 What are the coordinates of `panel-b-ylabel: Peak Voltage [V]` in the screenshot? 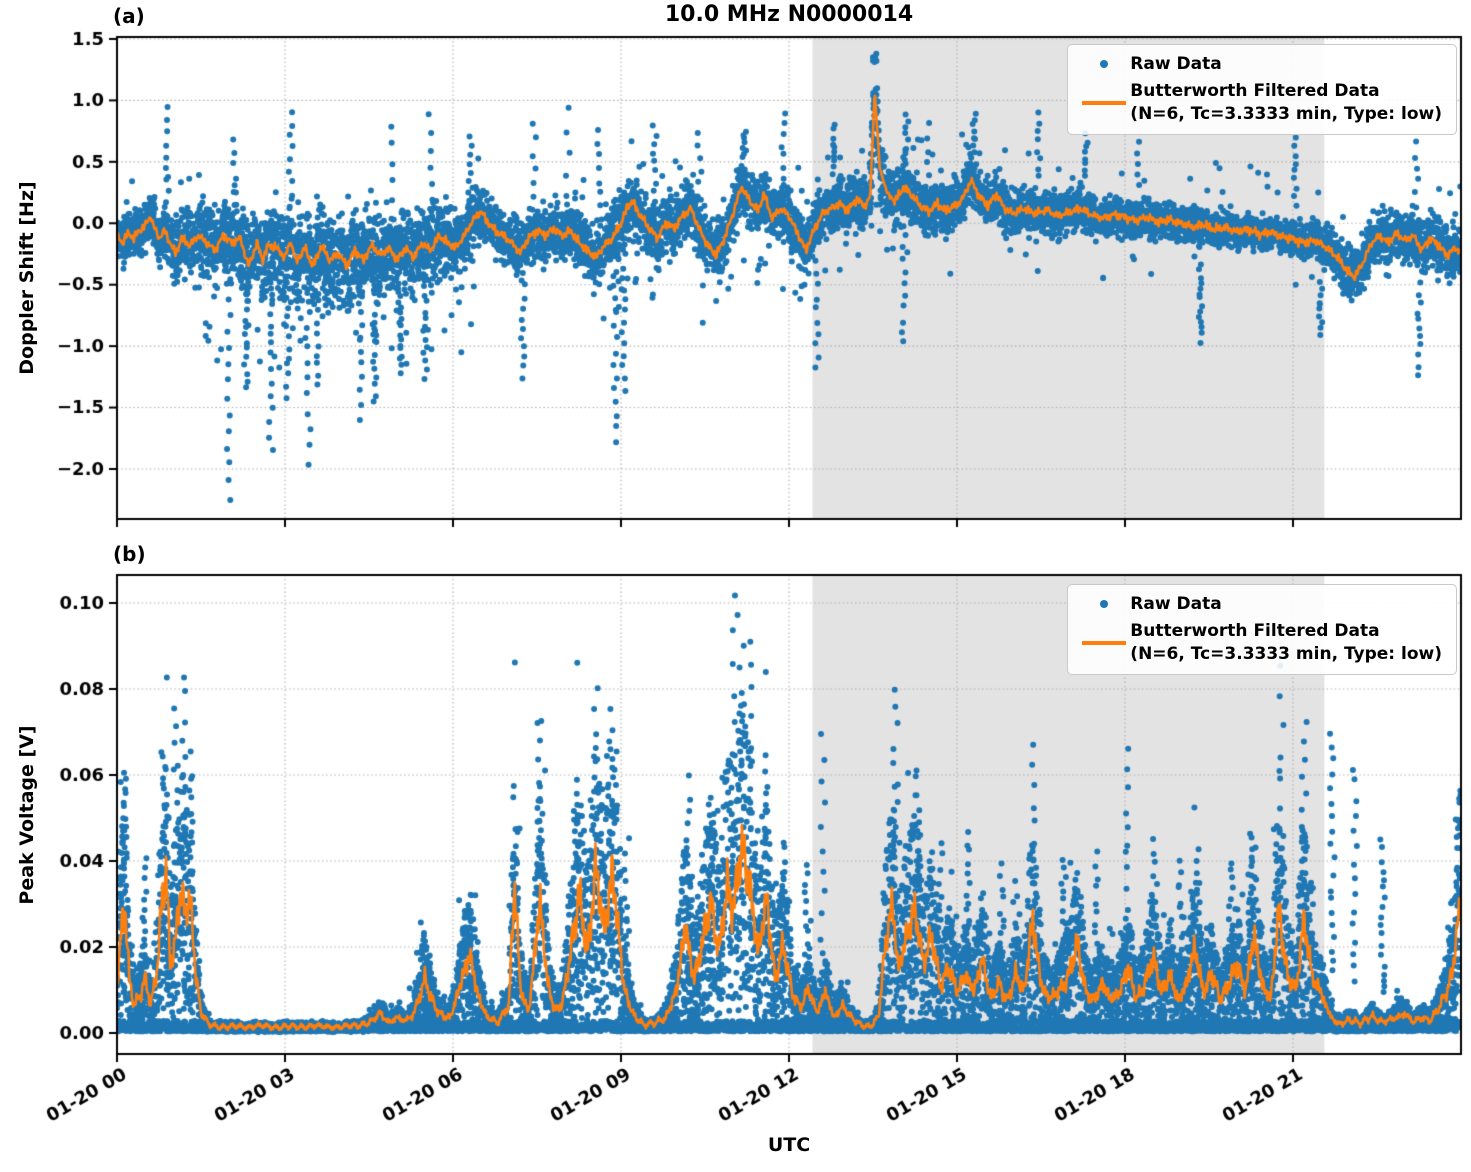 It's located at (27, 815).